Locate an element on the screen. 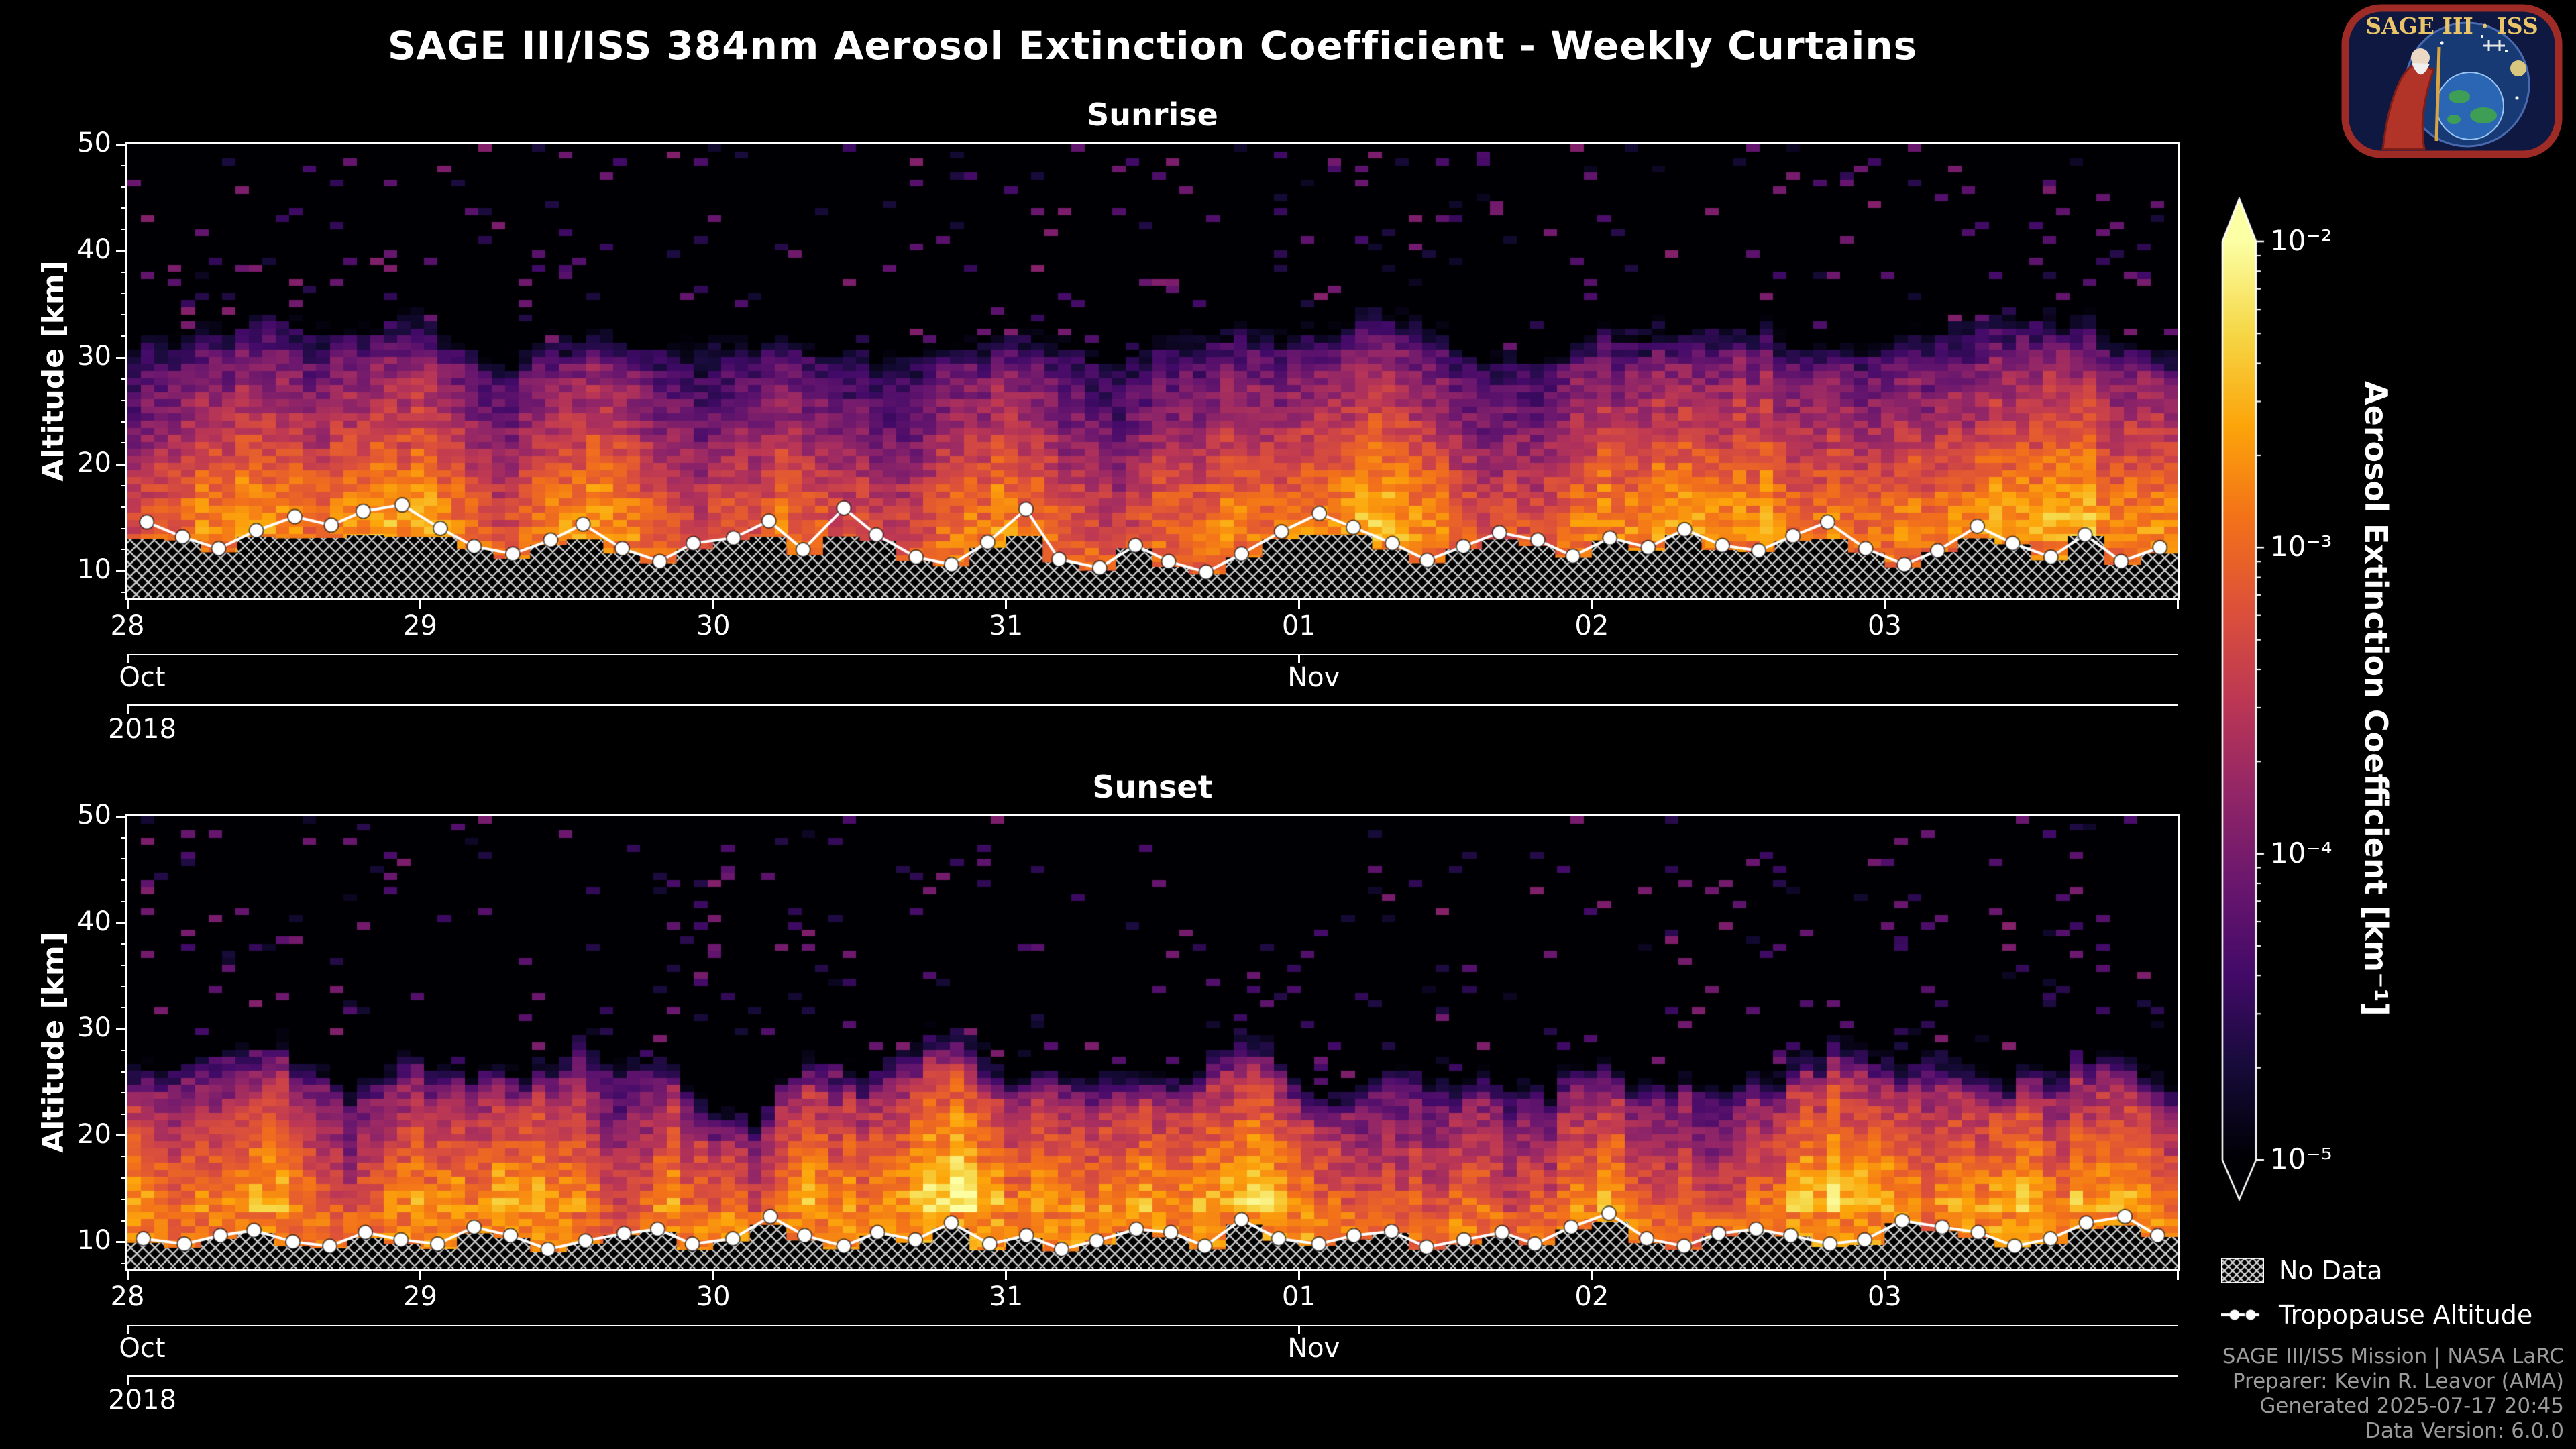  wizard-staff is located at coordinates (2437, 94).